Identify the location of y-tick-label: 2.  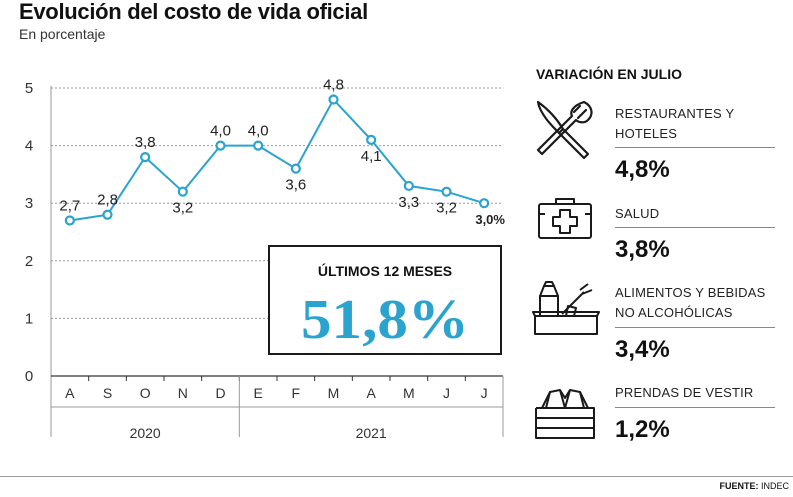
(29, 261).